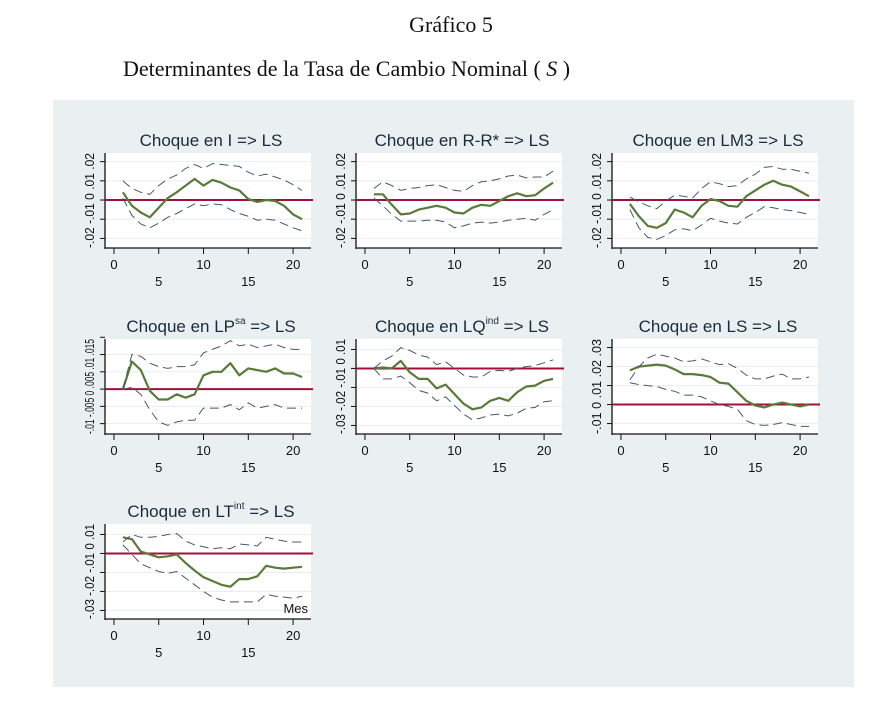 This screenshot has height=719, width=888. Describe the element at coordinates (89, 386) in the screenshot. I see `y-tick-labels: -.01 -.005 0 .005 .01 .015` at that location.